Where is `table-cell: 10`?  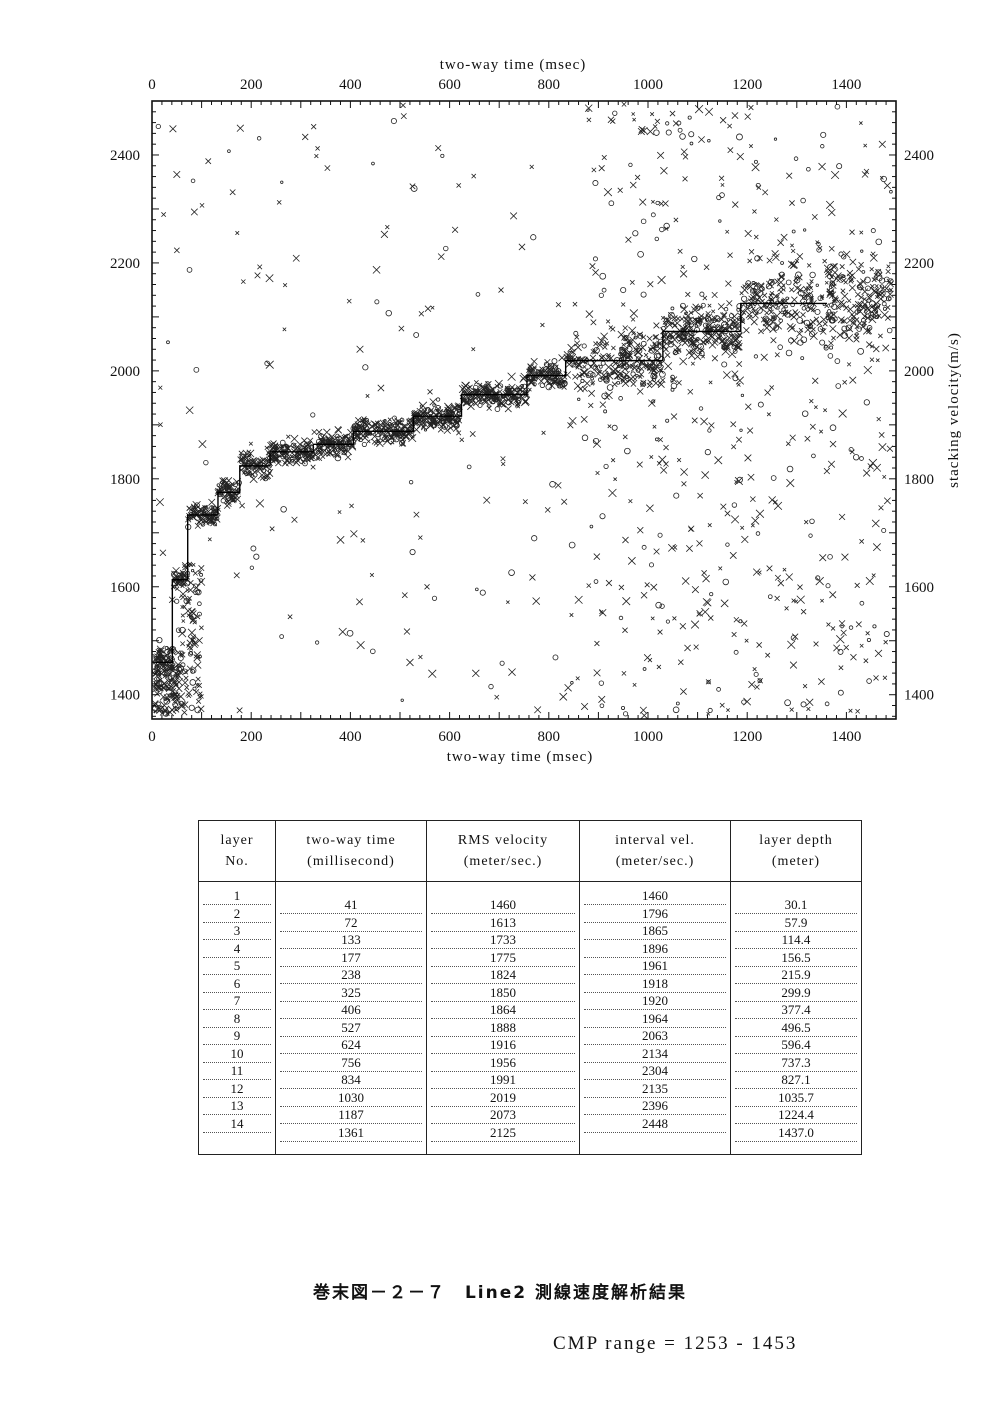 table-cell: 10 is located at coordinates (237, 1054).